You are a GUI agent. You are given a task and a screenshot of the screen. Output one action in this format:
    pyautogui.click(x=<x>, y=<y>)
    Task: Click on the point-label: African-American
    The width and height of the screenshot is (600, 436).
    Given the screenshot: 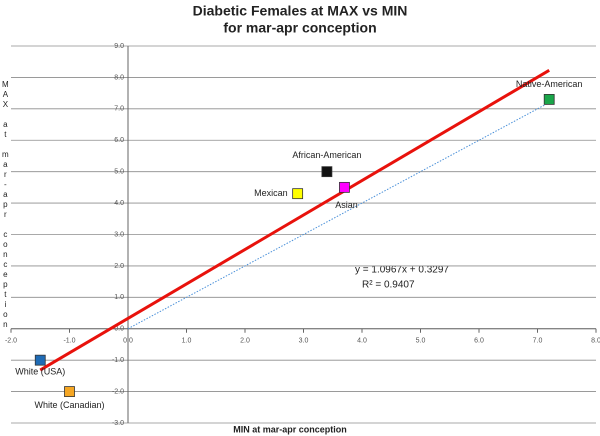 What is the action you would take?
    pyautogui.click(x=326, y=155)
    